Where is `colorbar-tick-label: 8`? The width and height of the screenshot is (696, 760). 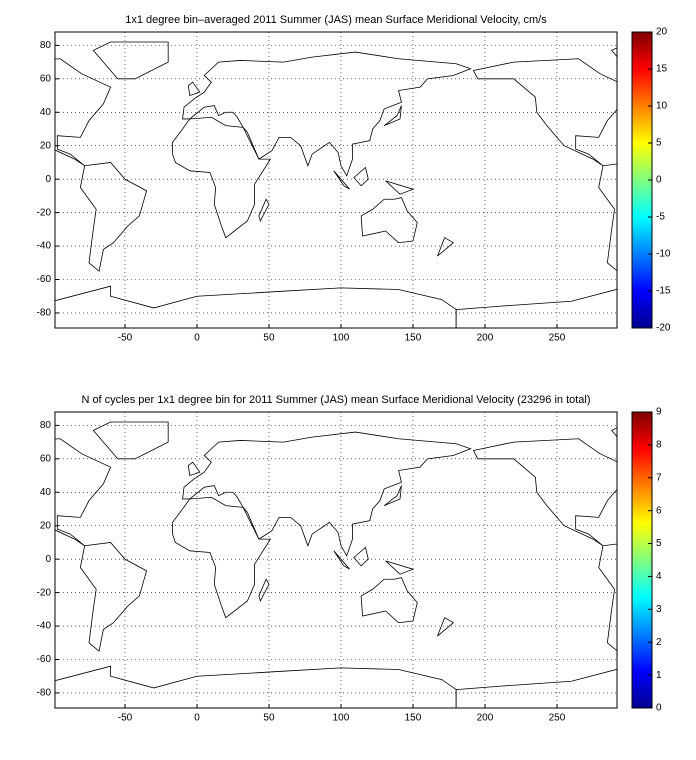 colorbar-tick-label: 8 is located at coordinates (659, 445).